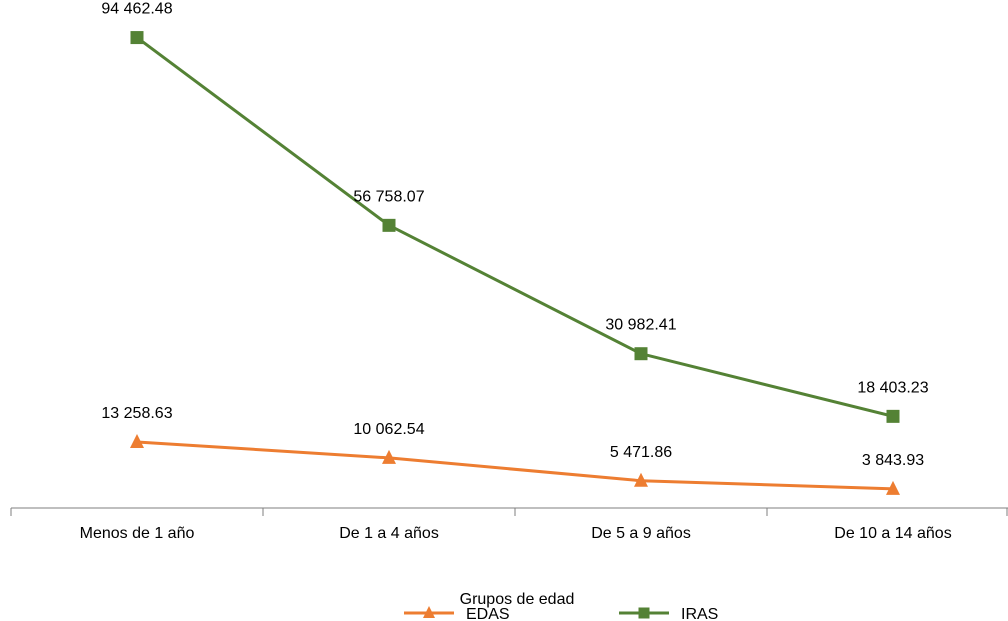  Describe the element at coordinates (668, 613) in the screenshot. I see `legend-item-iras: IRAS` at that location.